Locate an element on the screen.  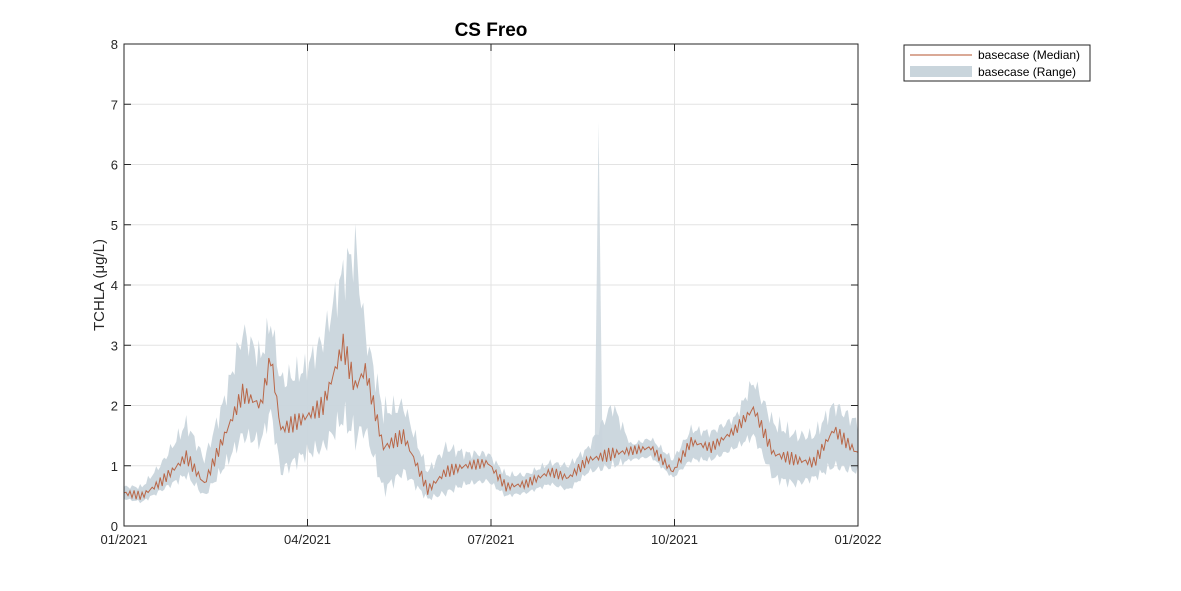
y-tick-label: 0 is located at coordinates (114, 526).